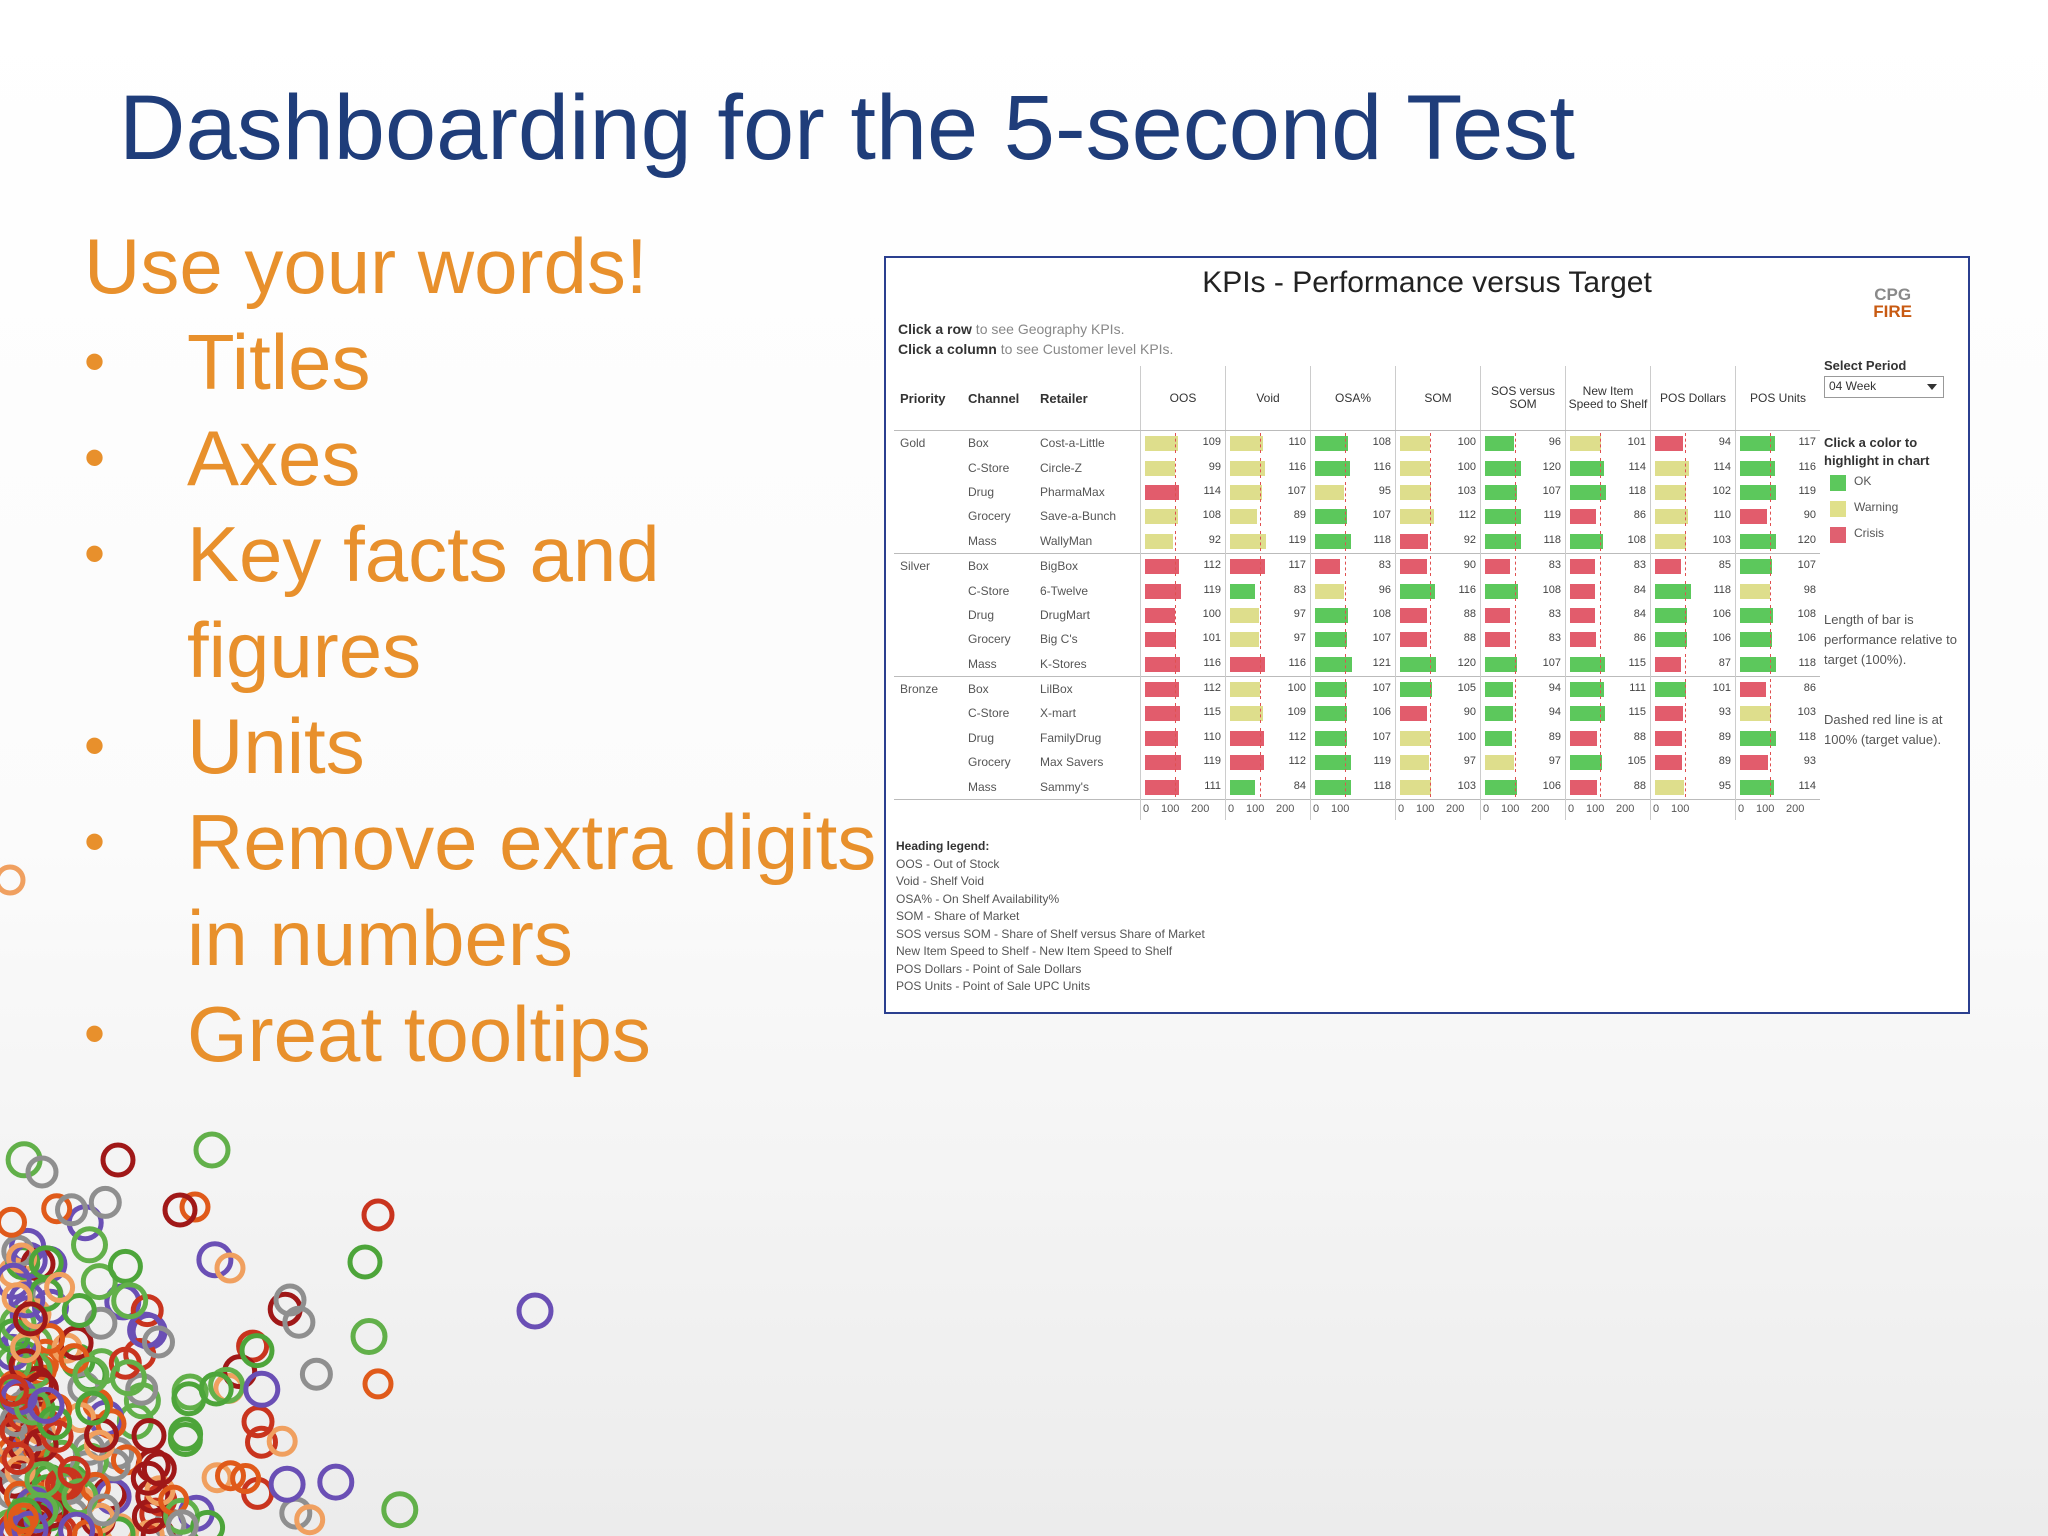  I want to click on table-row: Grocery Save-a-Bunch 108 89 107 112 119 86 110 90, so click(1357, 516).